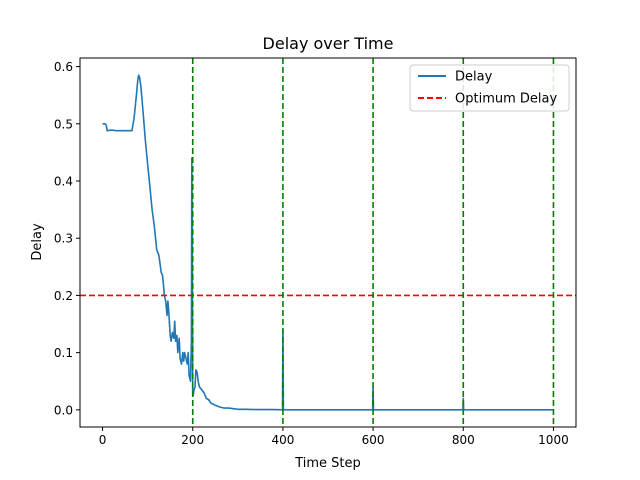 This screenshot has width=640, height=480. What do you see at coordinates (334, 437) in the screenshot?
I see `x-axis-ticks: 0 200 400 600 800 1000` at bounding box center [334, 437].